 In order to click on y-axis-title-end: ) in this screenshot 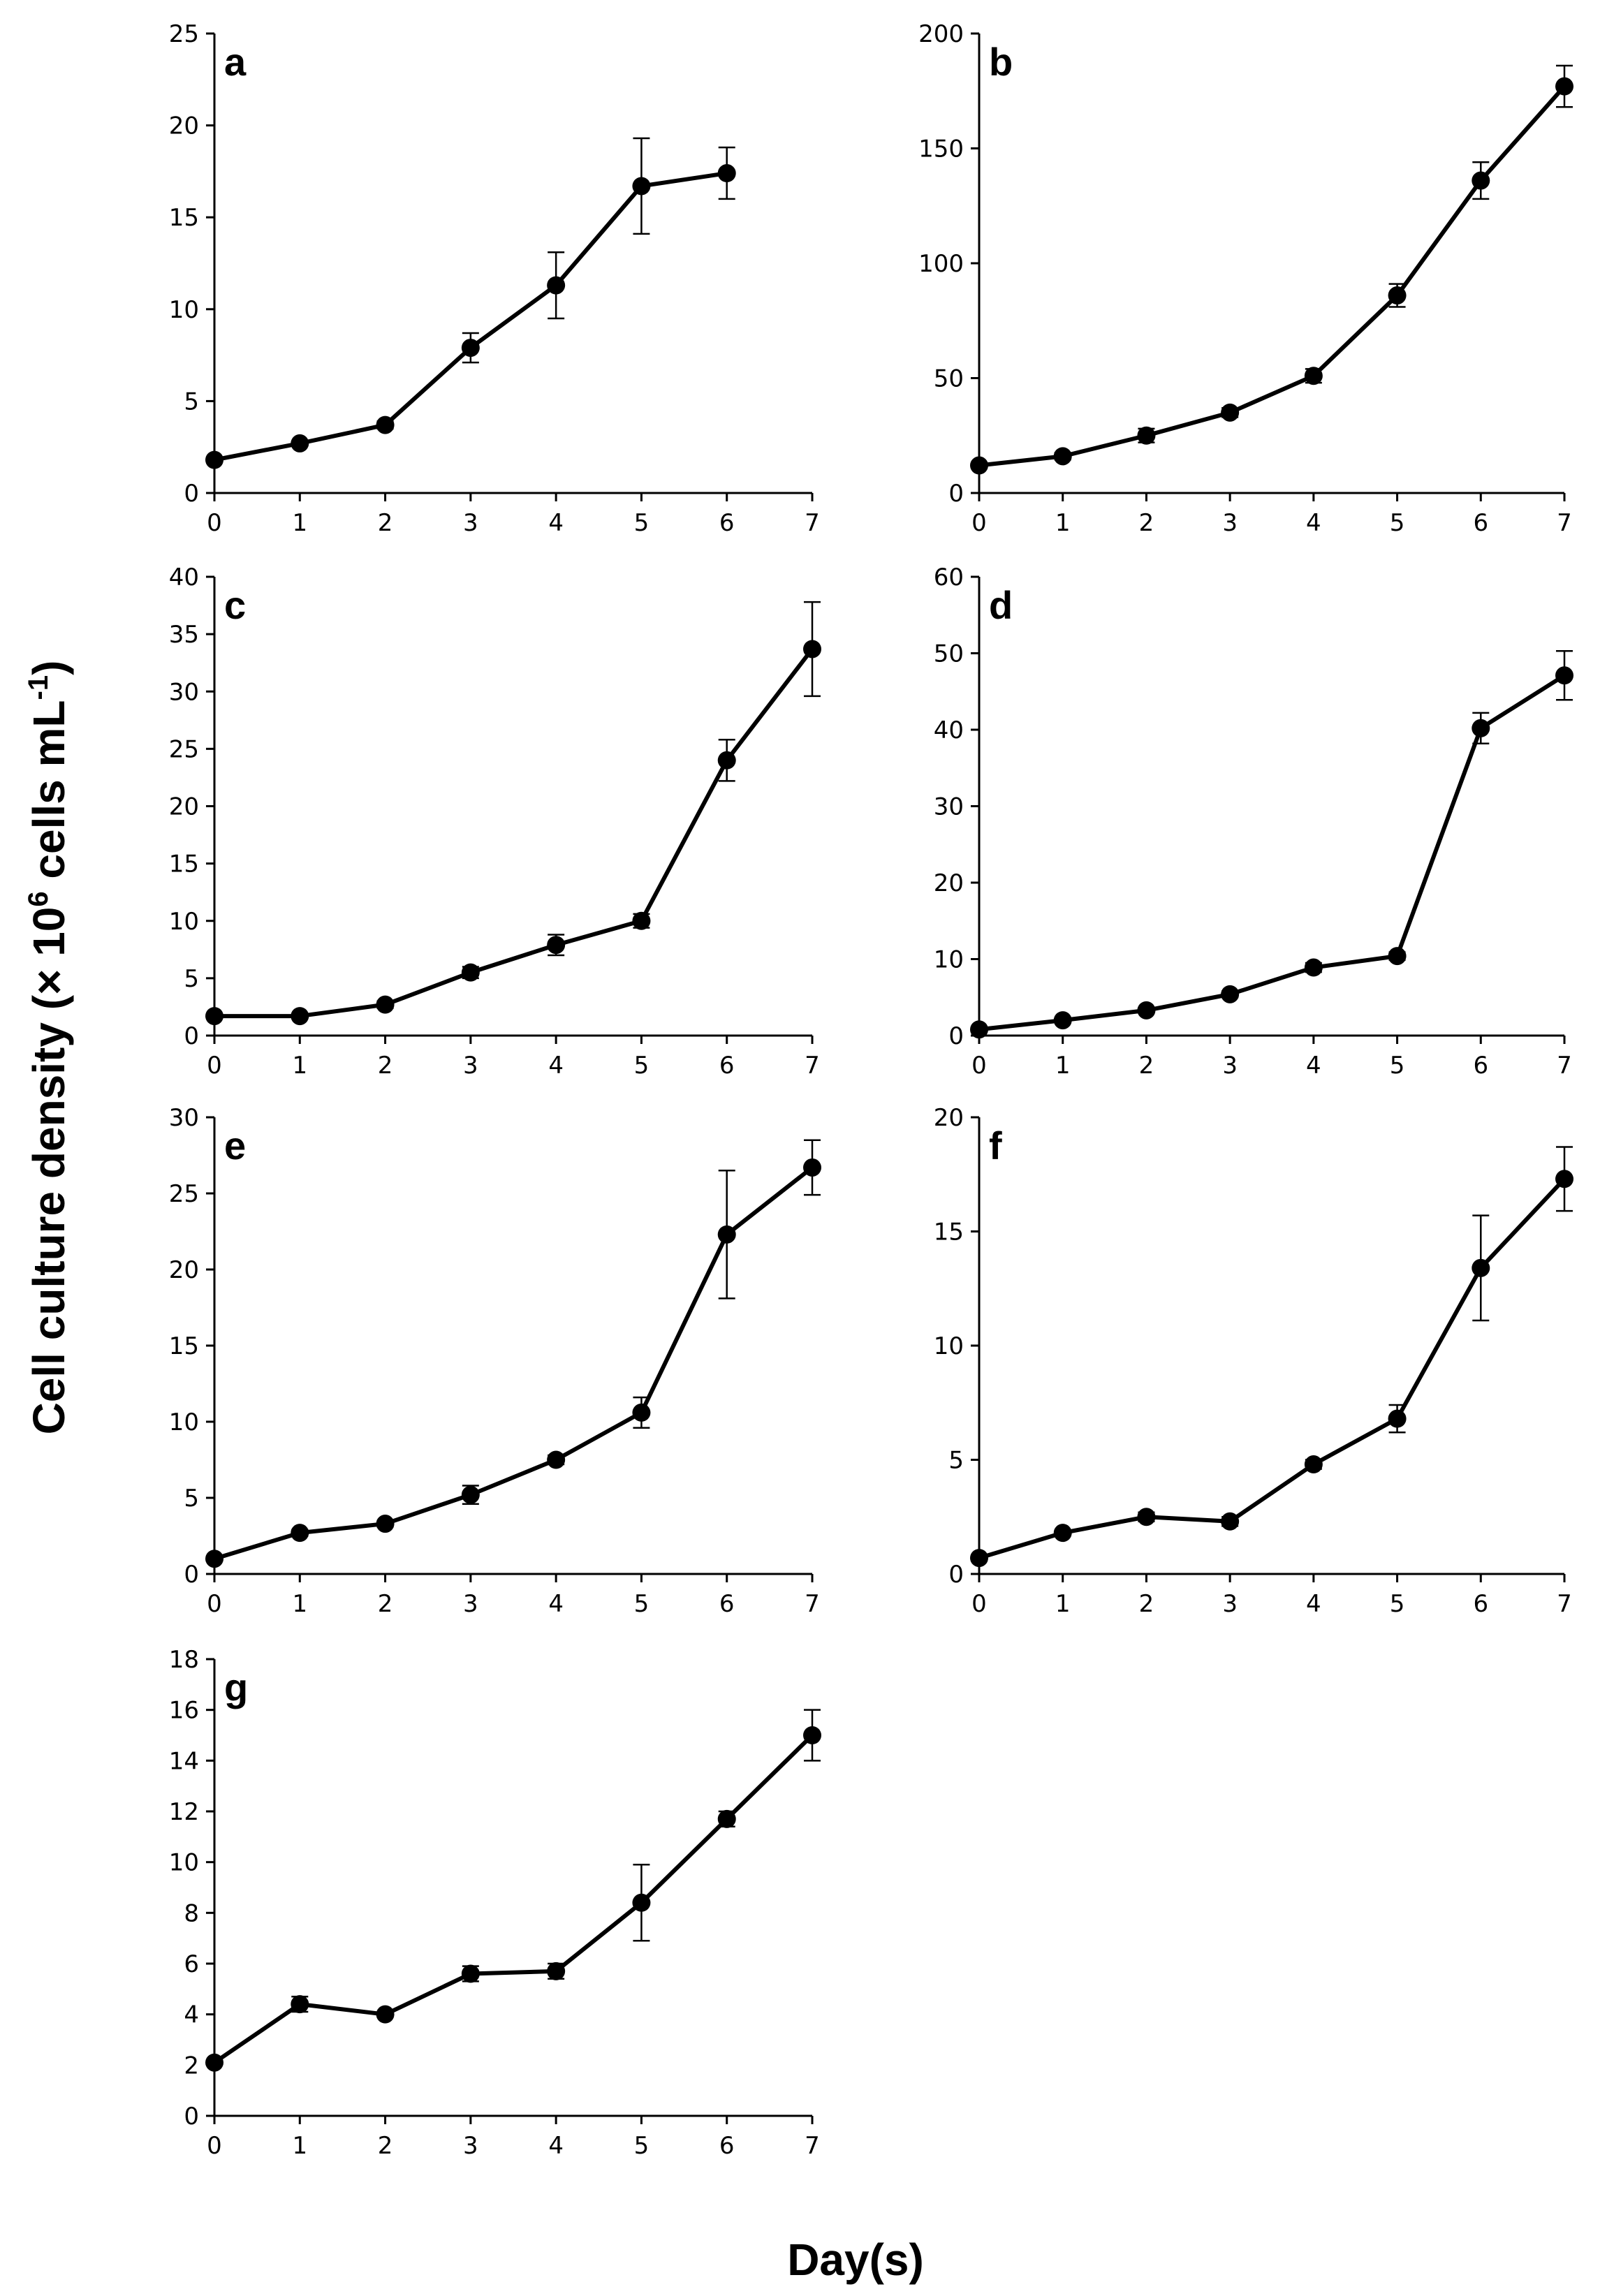, I will do `click(49, 668)`.